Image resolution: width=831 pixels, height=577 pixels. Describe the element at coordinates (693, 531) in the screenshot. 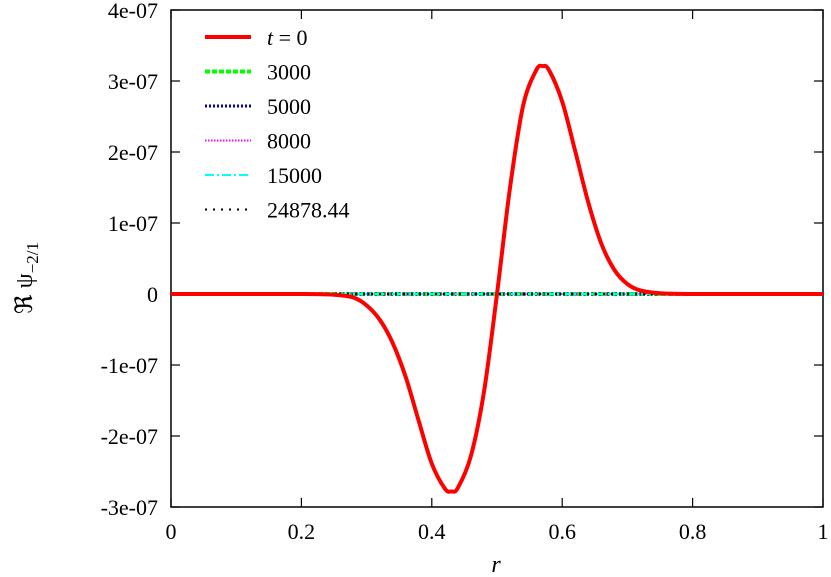

I see `x-tick-label: 0.8` at that location.